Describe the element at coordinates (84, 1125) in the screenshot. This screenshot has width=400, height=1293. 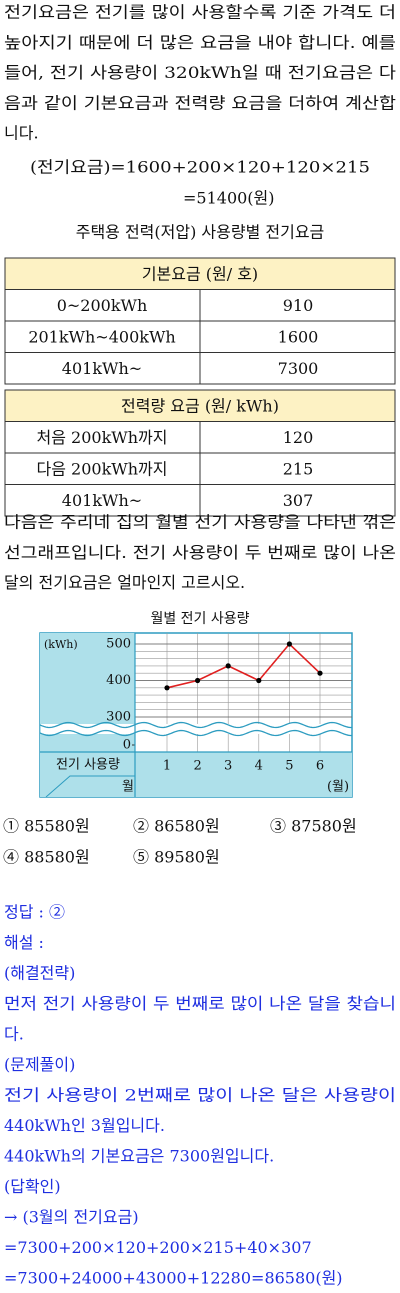
I see `solution-line: 440kWh인 3월입니다.` at that location.